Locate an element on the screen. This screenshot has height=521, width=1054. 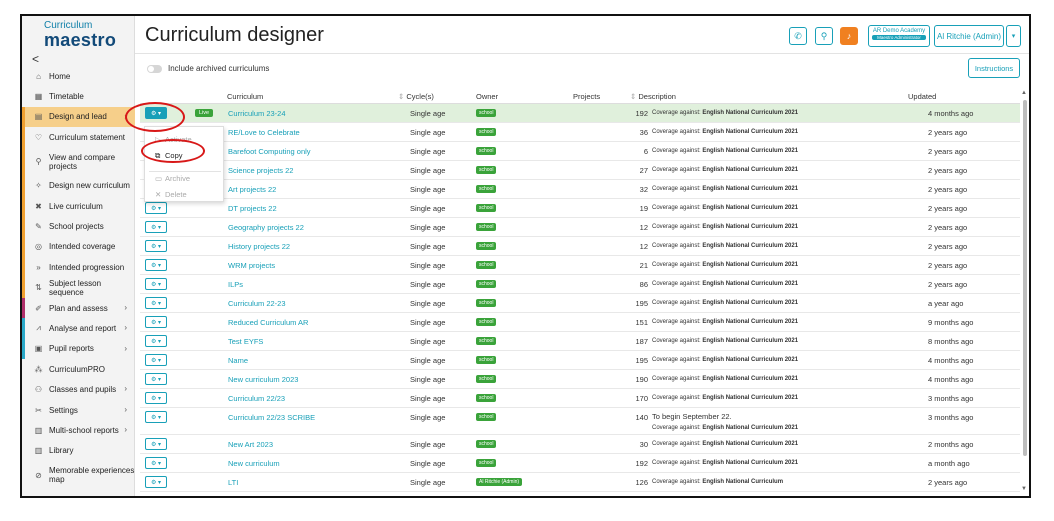
column-header-updated: Updated is located at coordinates (922, 96).